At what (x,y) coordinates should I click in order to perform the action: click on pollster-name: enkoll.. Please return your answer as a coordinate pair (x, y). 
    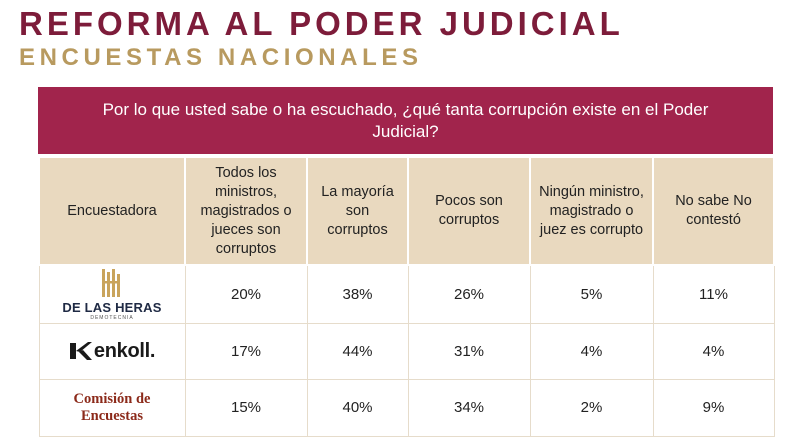
    Looking at the image, I should click on (124, 350).